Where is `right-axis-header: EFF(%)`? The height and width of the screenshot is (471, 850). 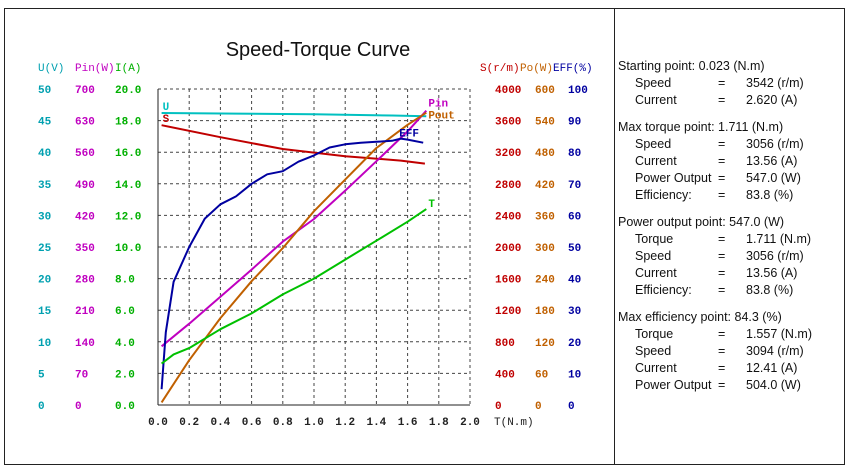
right-axis-header: EFF(%) is located at coordinates (573, 69).